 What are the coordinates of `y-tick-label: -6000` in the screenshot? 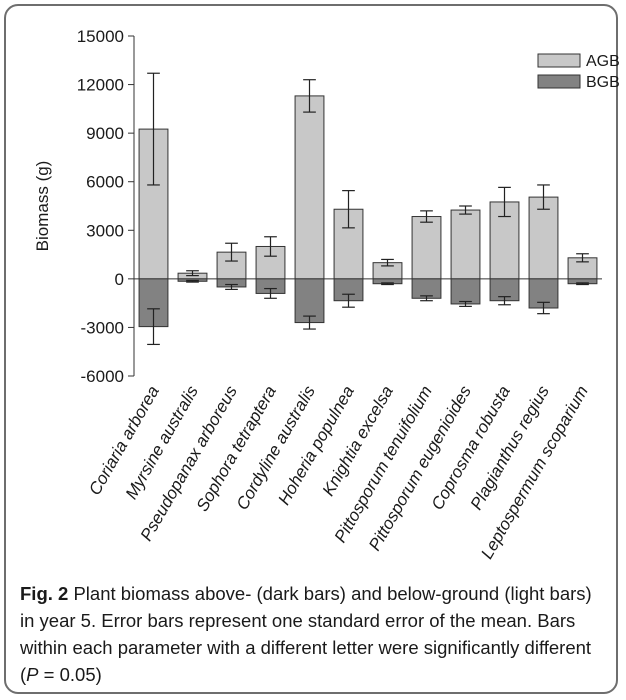 It's located at (102, 376).